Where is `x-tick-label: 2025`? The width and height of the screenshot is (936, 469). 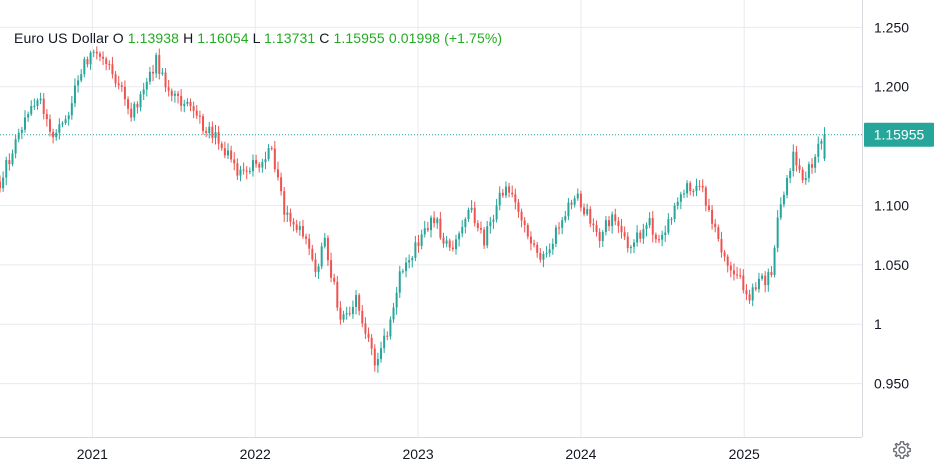 x-tick-label: 2025 is located at coordinates (744, 454).